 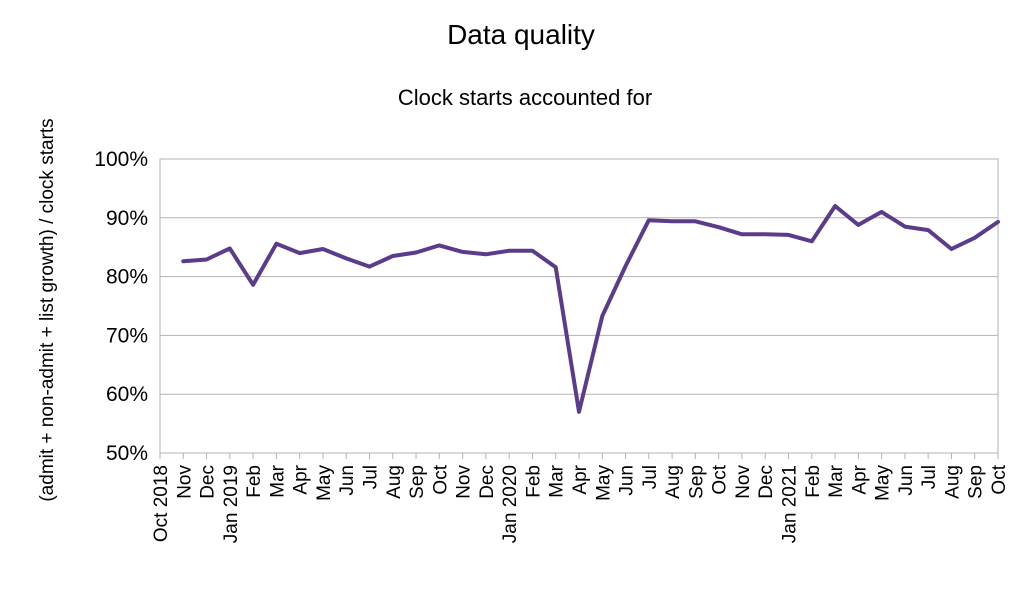 What do you see at coordinates (127, 218) in the screenshot?
I see `y-tick-label: 90%` at bounding box center [127, 218].